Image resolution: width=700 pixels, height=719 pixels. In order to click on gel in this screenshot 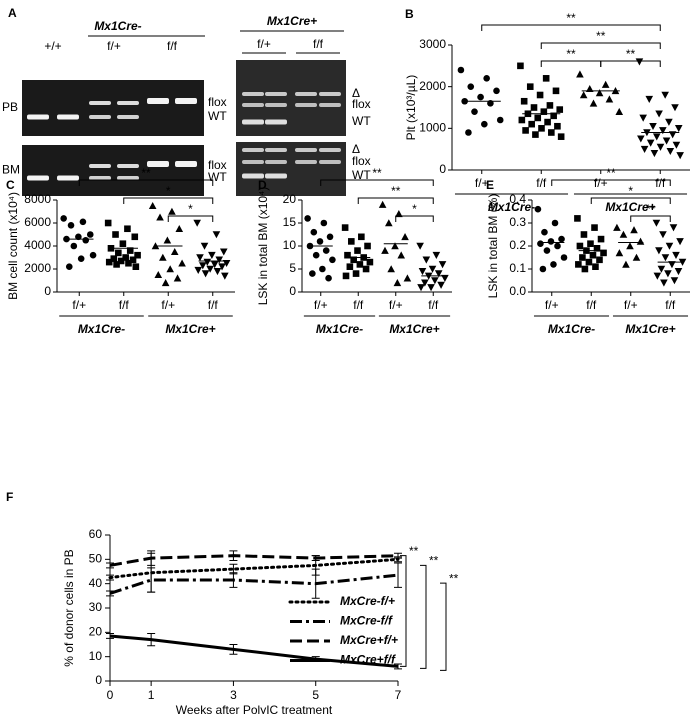, I will do `click(113, 108)`.